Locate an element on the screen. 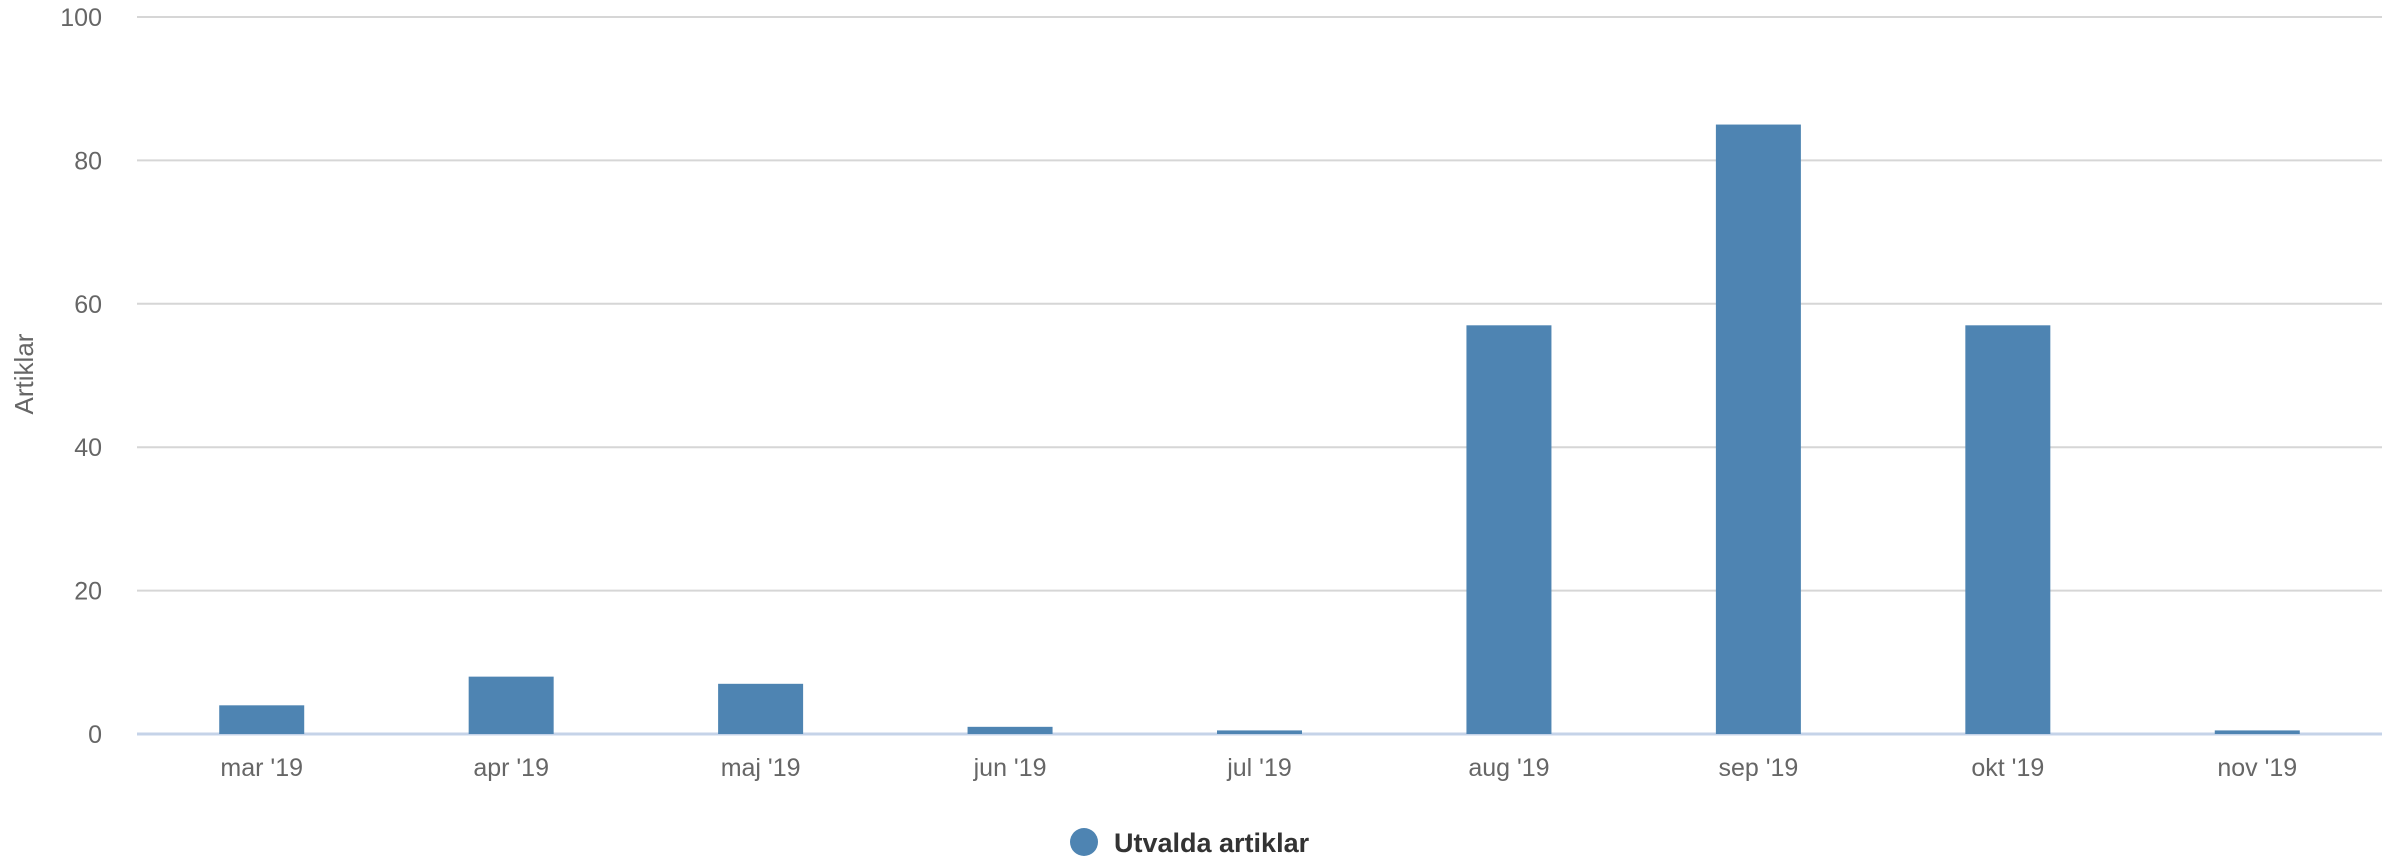 The width and height of the screenshot is (2391, 864). y-tick-label: 0 is located at coordinates (95, 735).